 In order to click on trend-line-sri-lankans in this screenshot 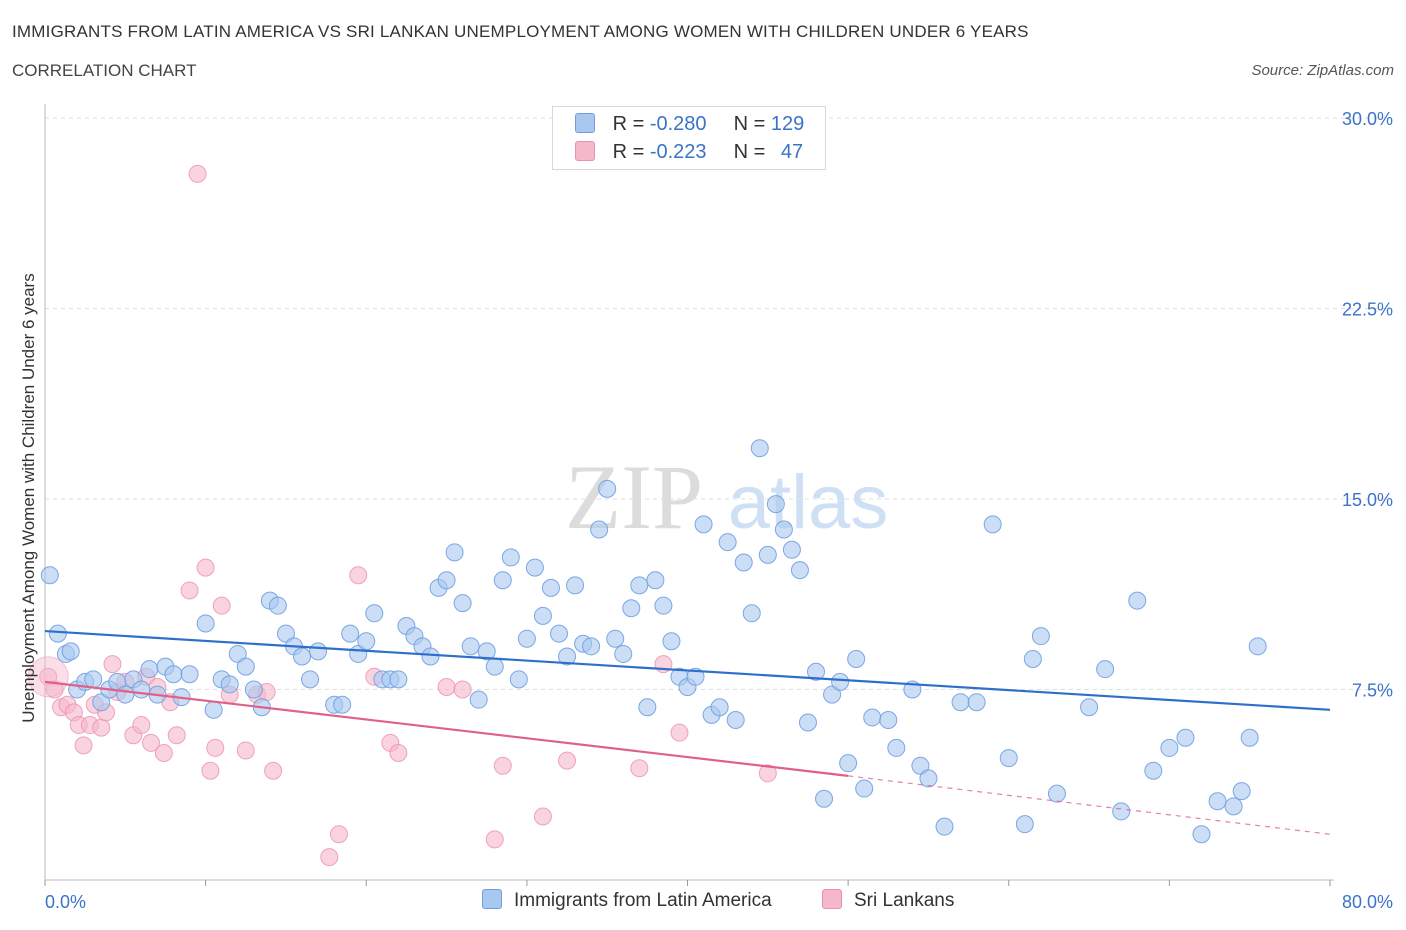, I will do `click(446, 728)`.